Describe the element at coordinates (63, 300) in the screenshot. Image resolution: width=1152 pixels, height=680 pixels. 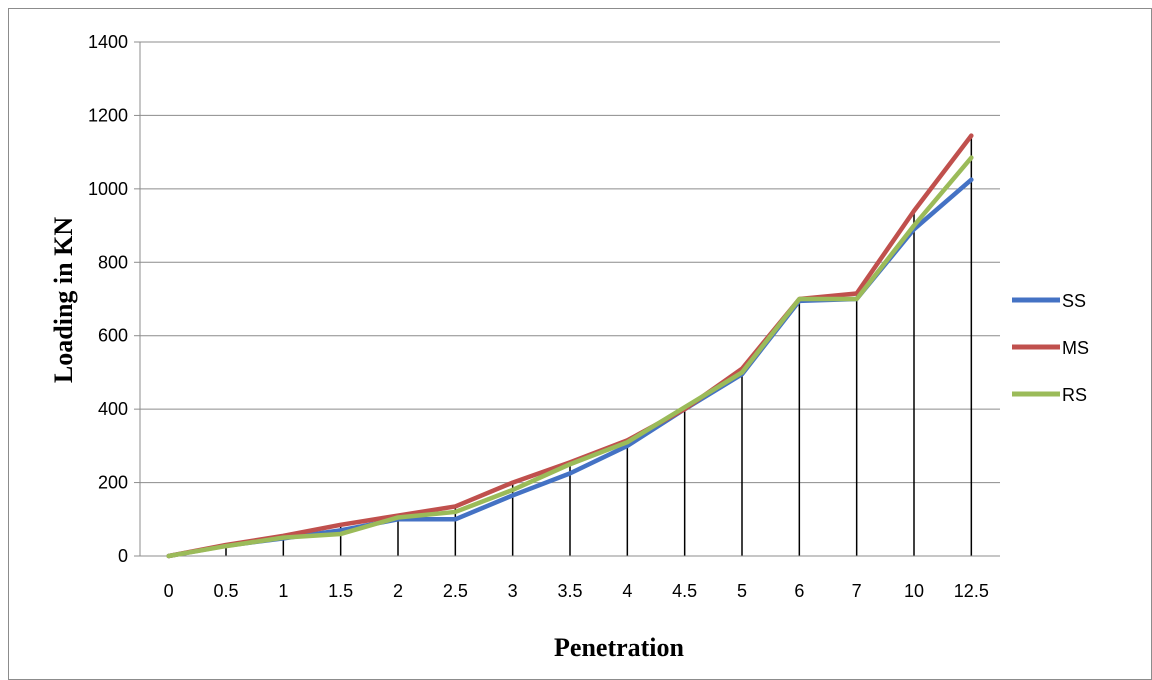
I see `y-axis-title: Loading in KN` at that location.